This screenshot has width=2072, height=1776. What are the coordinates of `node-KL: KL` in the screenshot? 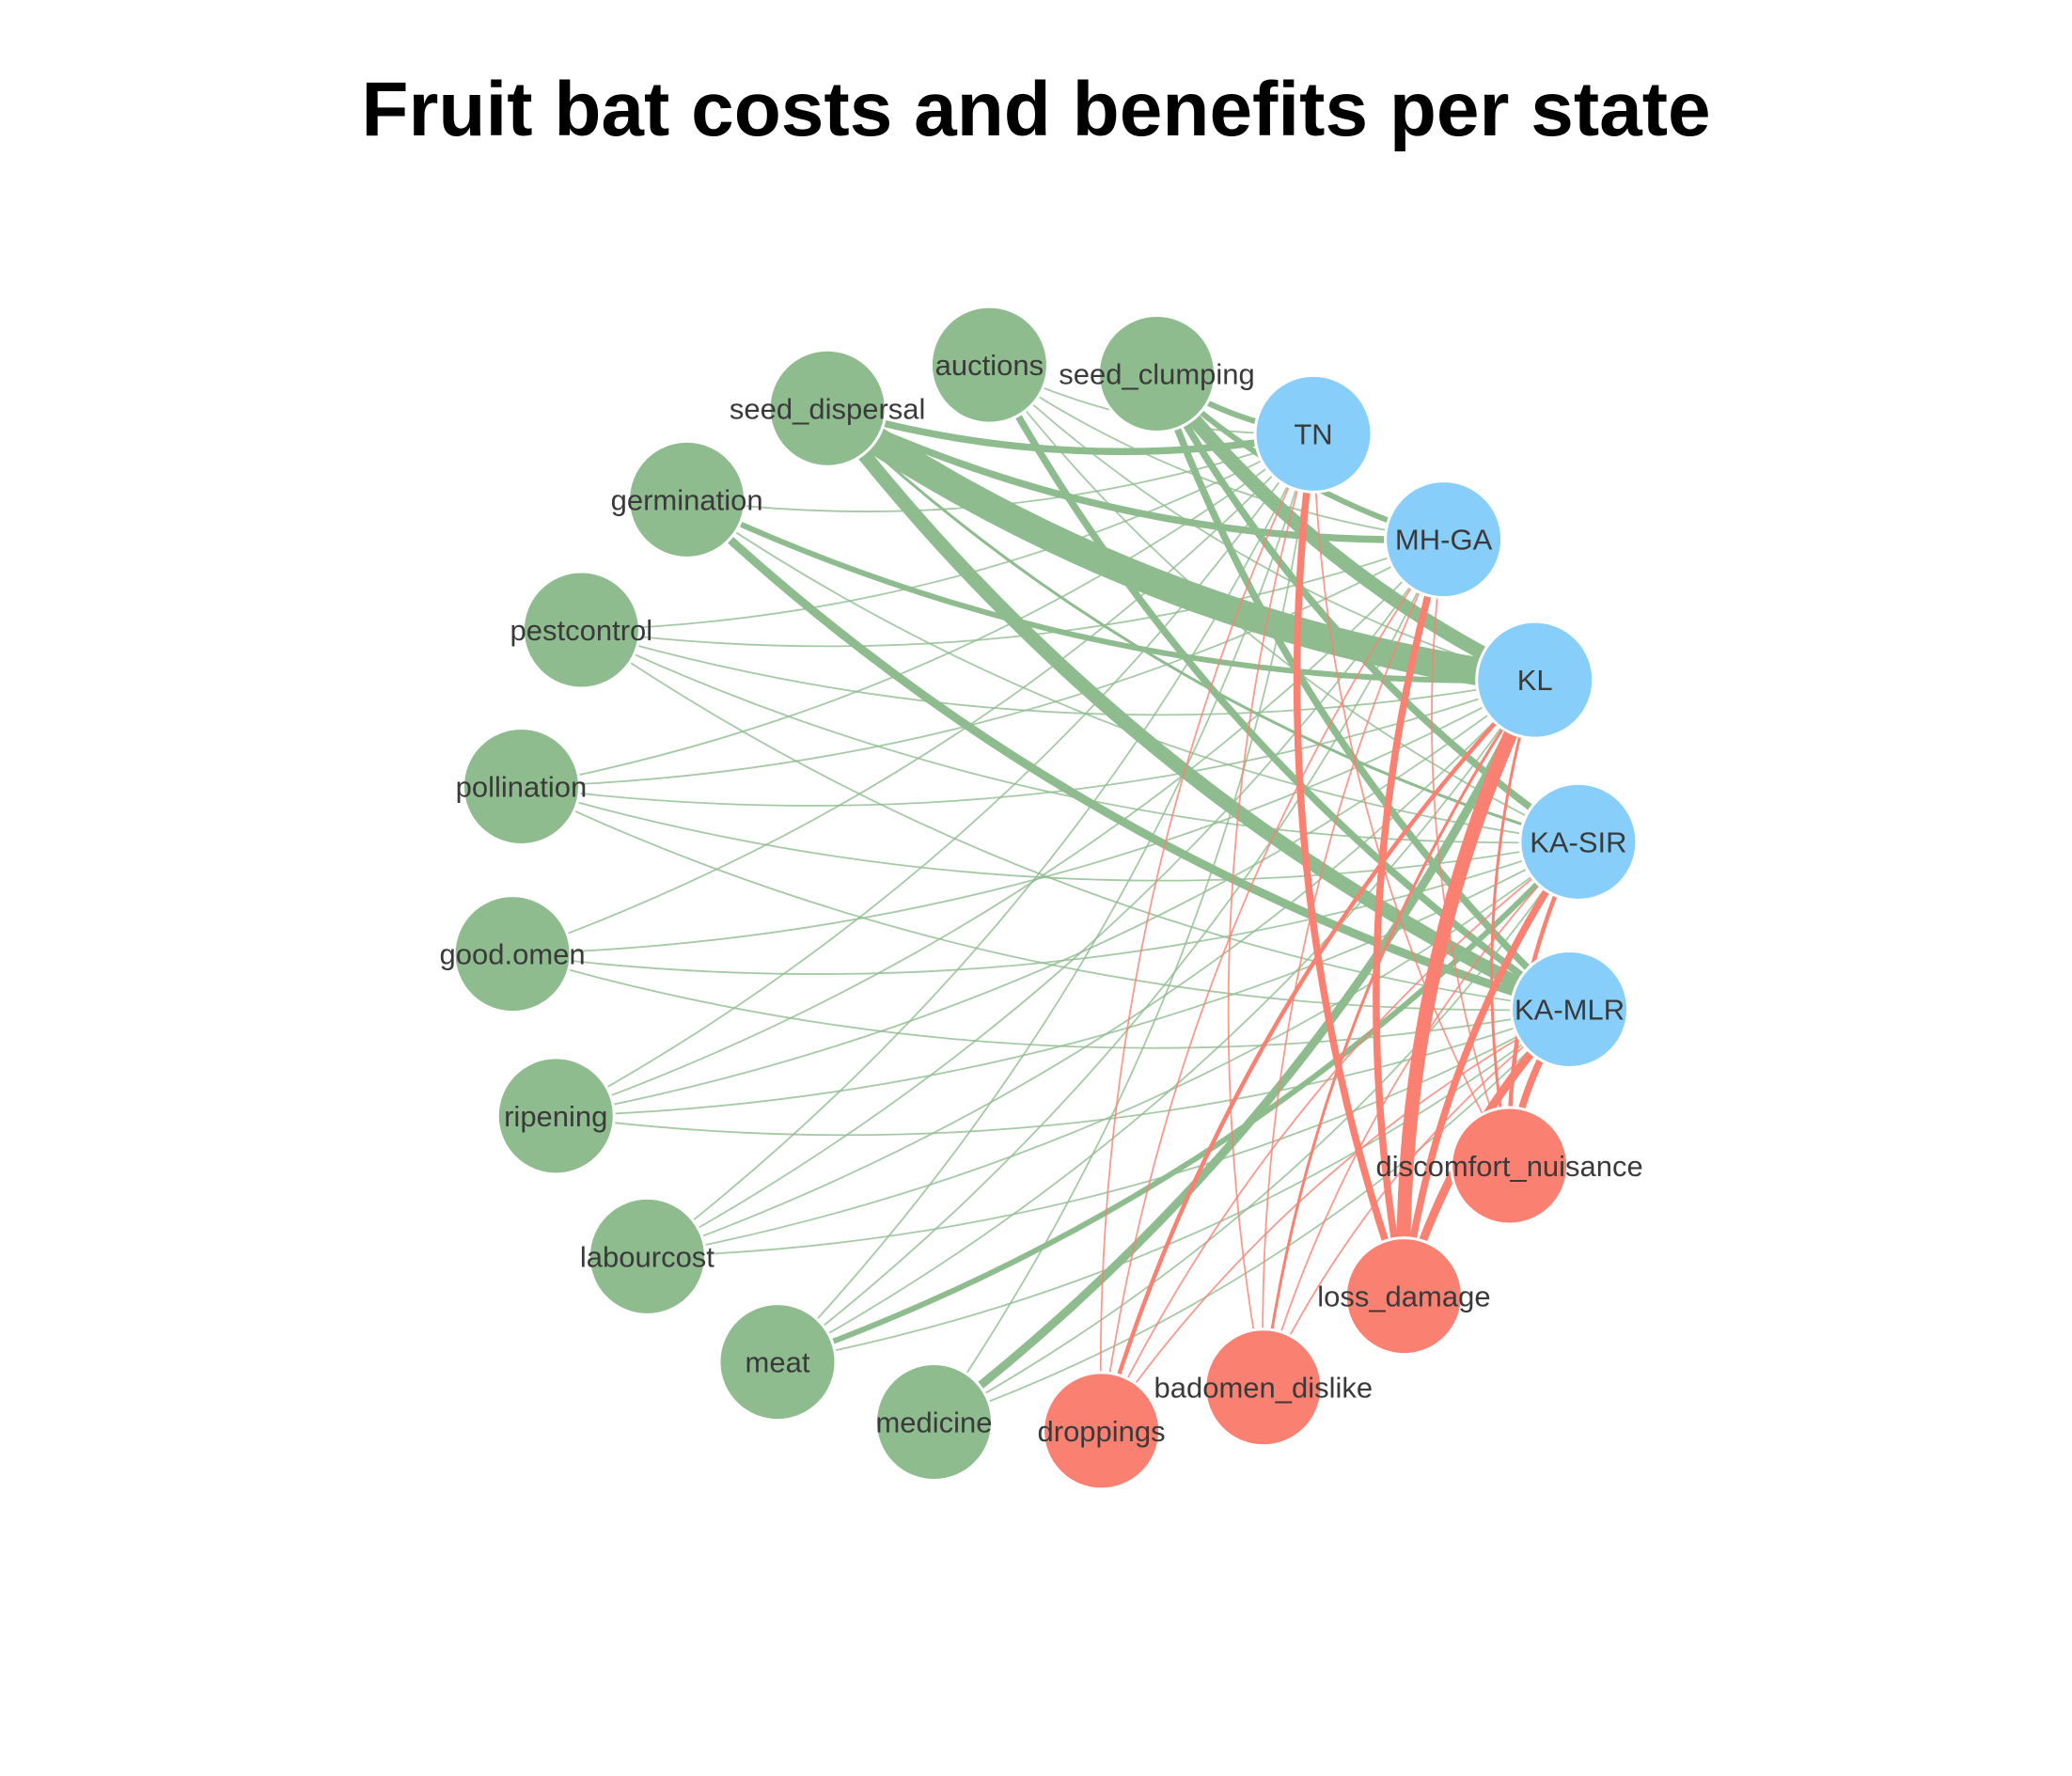 It's located at (1535, 680).